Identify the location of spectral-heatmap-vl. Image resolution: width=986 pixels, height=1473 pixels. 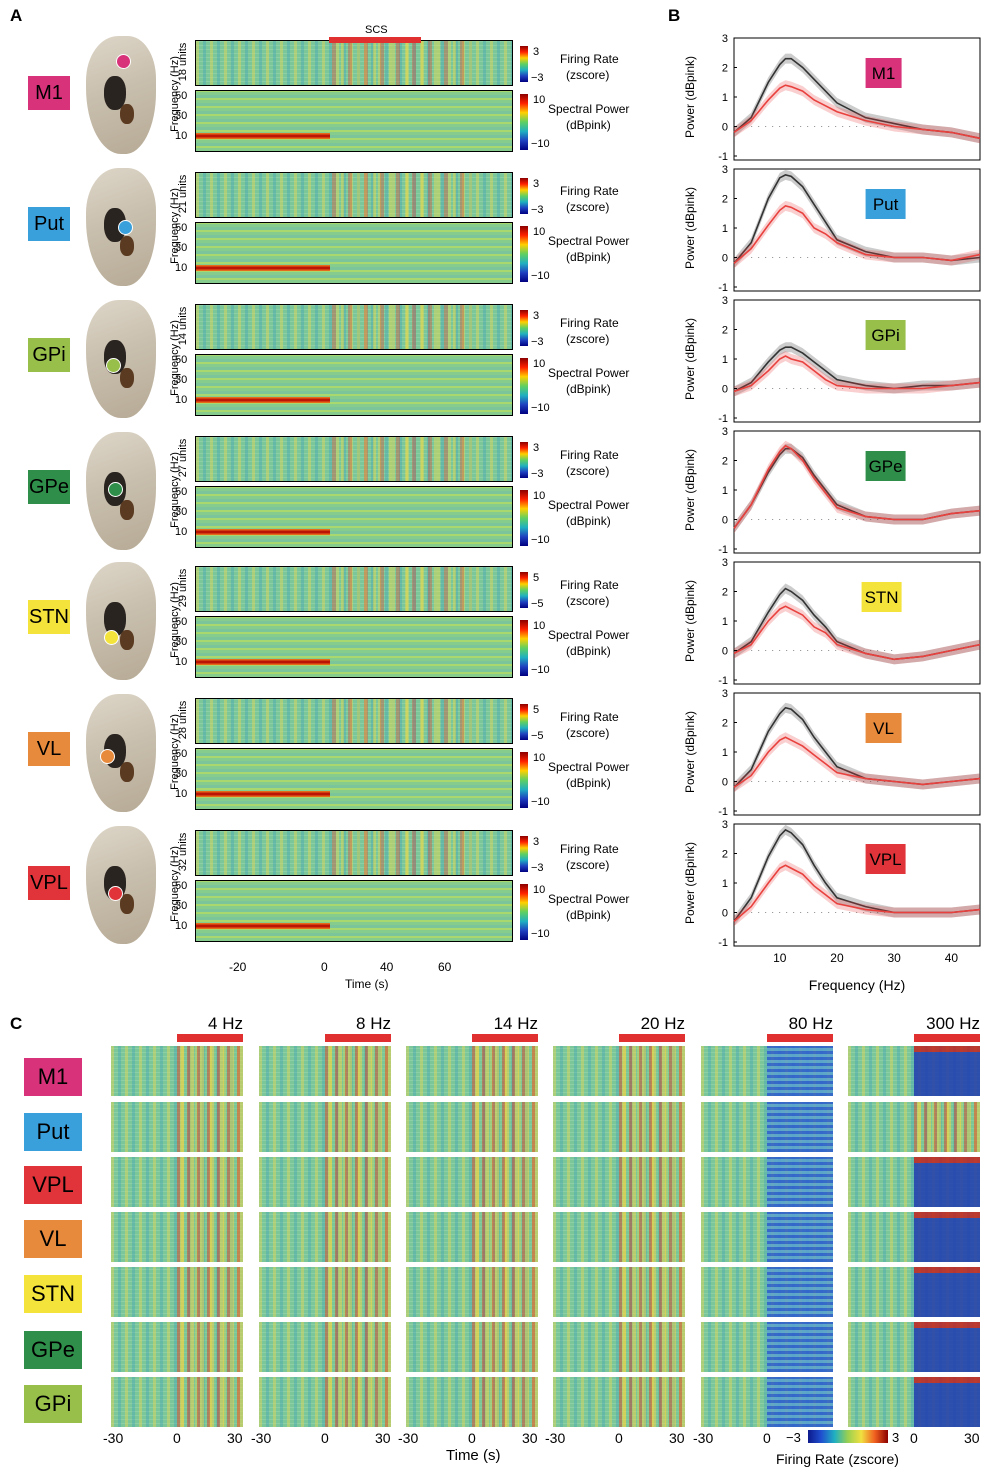
(354, 779).